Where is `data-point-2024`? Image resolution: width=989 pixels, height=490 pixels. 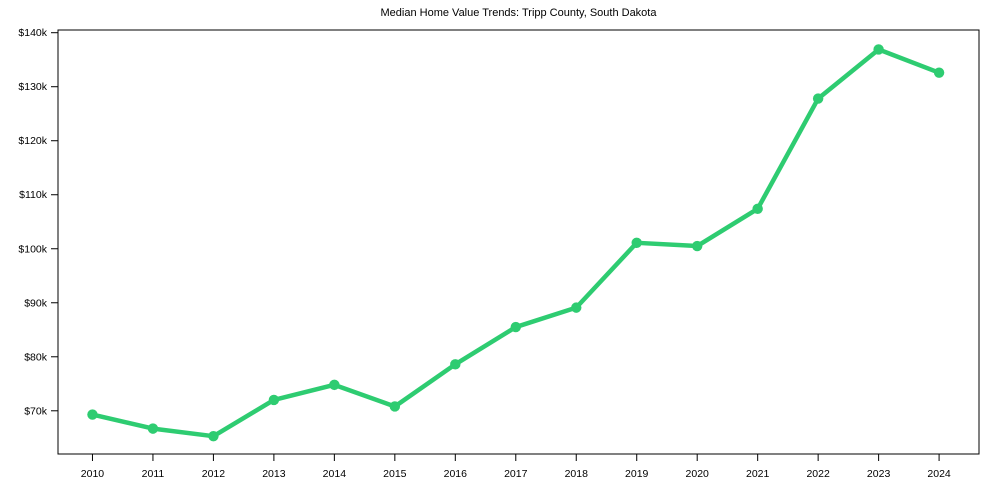
data-point-2024 is located at coordinates (939, 72).